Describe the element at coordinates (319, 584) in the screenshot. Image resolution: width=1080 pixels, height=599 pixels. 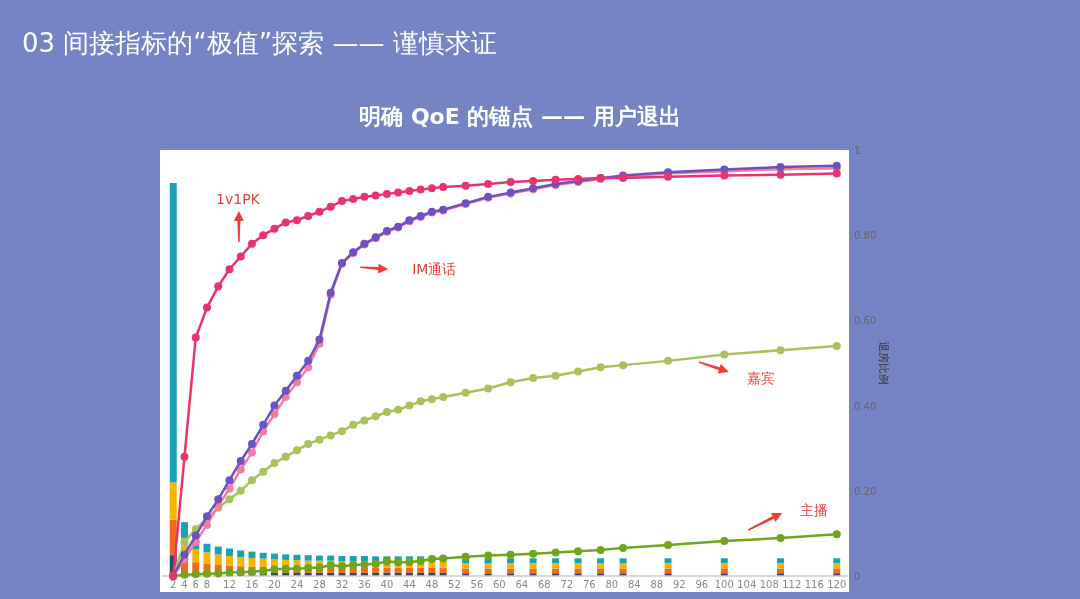
I see `x-tick-label: 28` at that location.